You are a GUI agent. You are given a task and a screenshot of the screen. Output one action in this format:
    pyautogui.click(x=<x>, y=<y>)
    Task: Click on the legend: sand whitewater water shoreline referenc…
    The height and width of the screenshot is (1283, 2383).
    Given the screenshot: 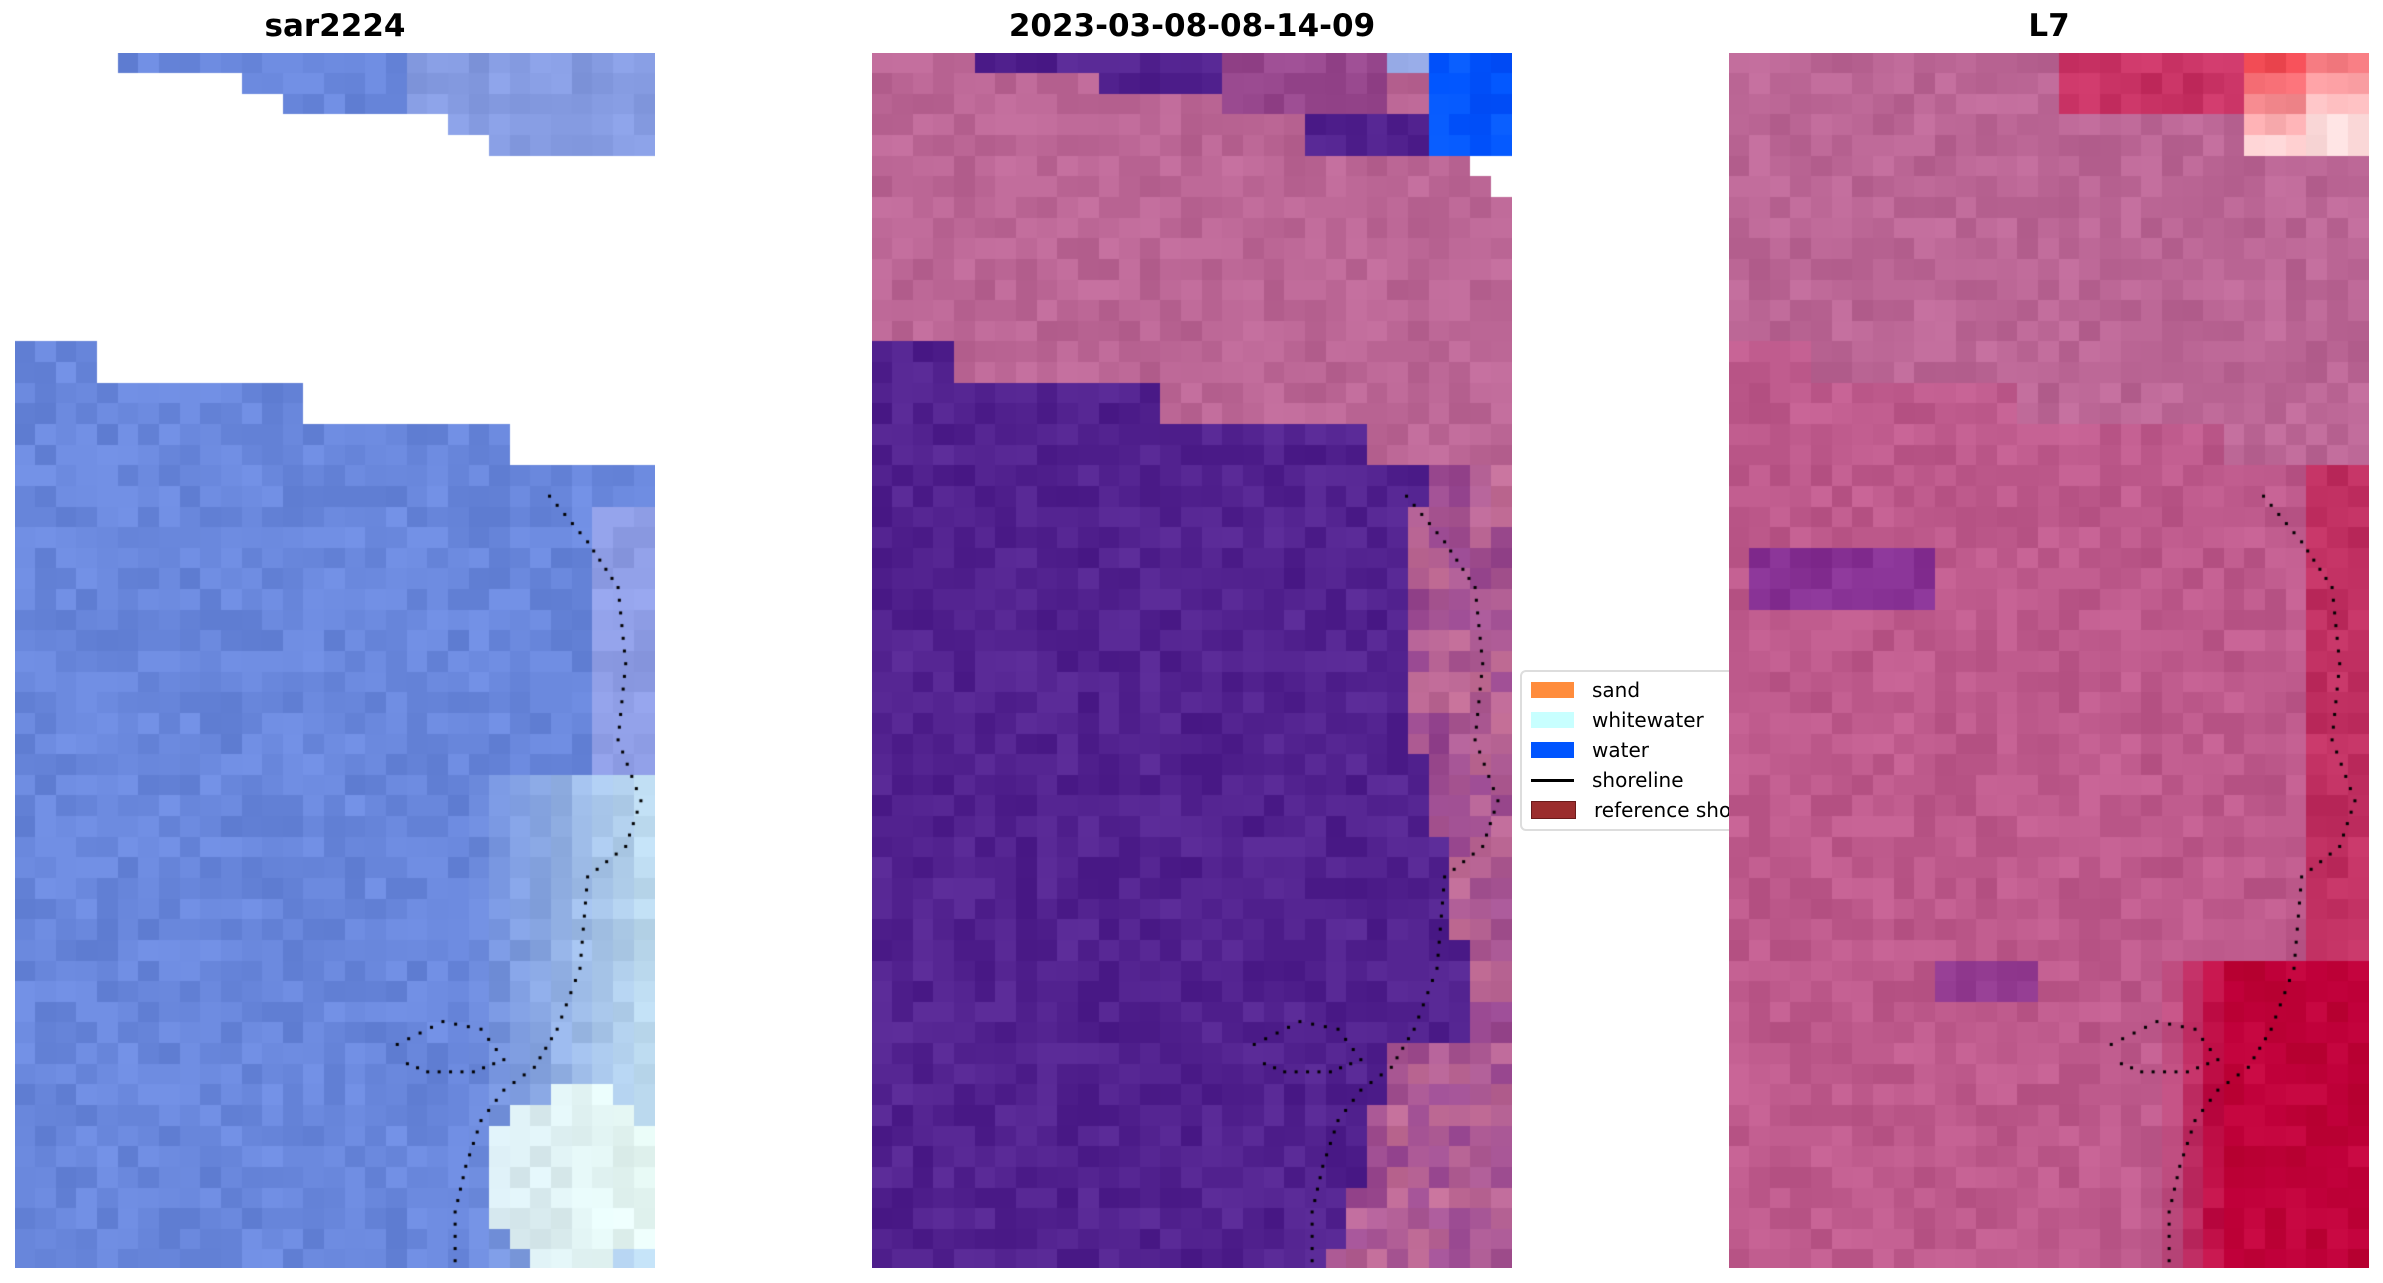 What is the action you would take?
    pyautogui.click(x=1642, y=750)
    